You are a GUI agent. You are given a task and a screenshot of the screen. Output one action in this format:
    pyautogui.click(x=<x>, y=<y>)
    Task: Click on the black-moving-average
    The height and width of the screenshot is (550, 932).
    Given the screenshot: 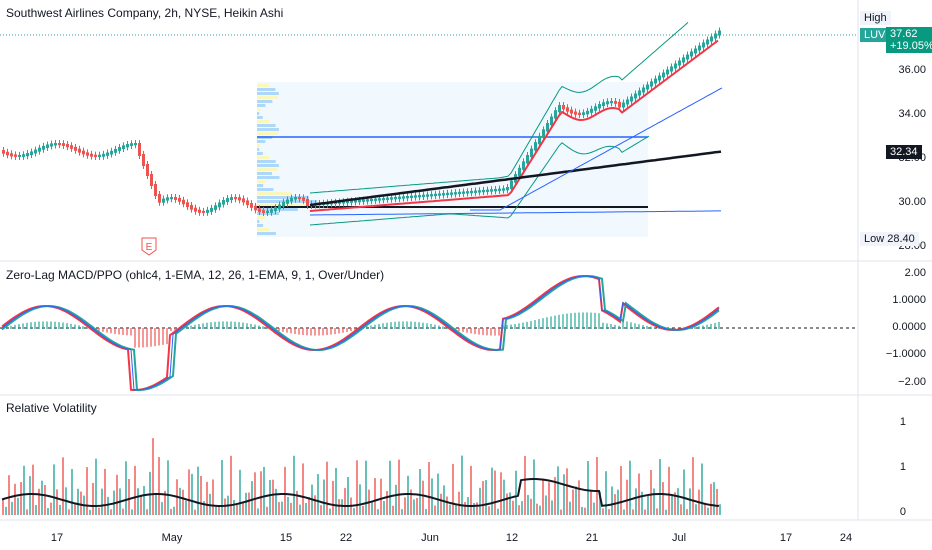 What is the action you would take?
    pyautogui.click(x=515, y=178)
    